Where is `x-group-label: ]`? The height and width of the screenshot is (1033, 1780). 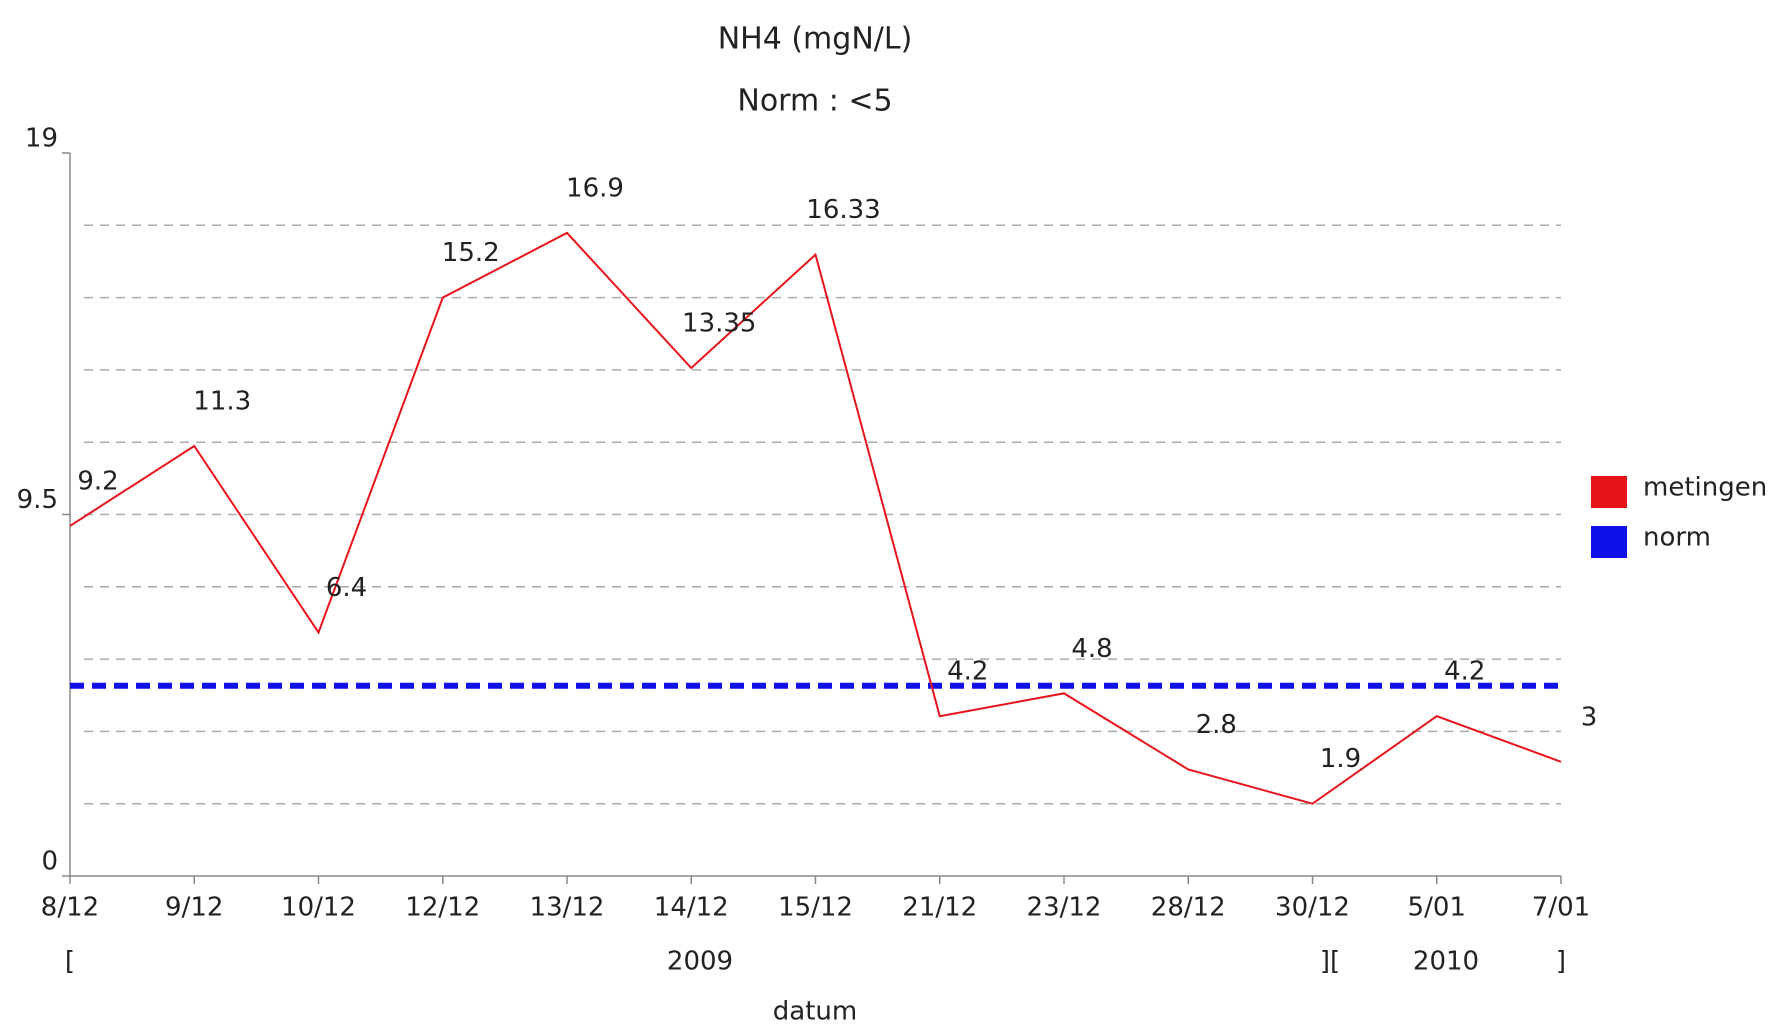
x-group-label: ] is located at coordinates (1561, 962).